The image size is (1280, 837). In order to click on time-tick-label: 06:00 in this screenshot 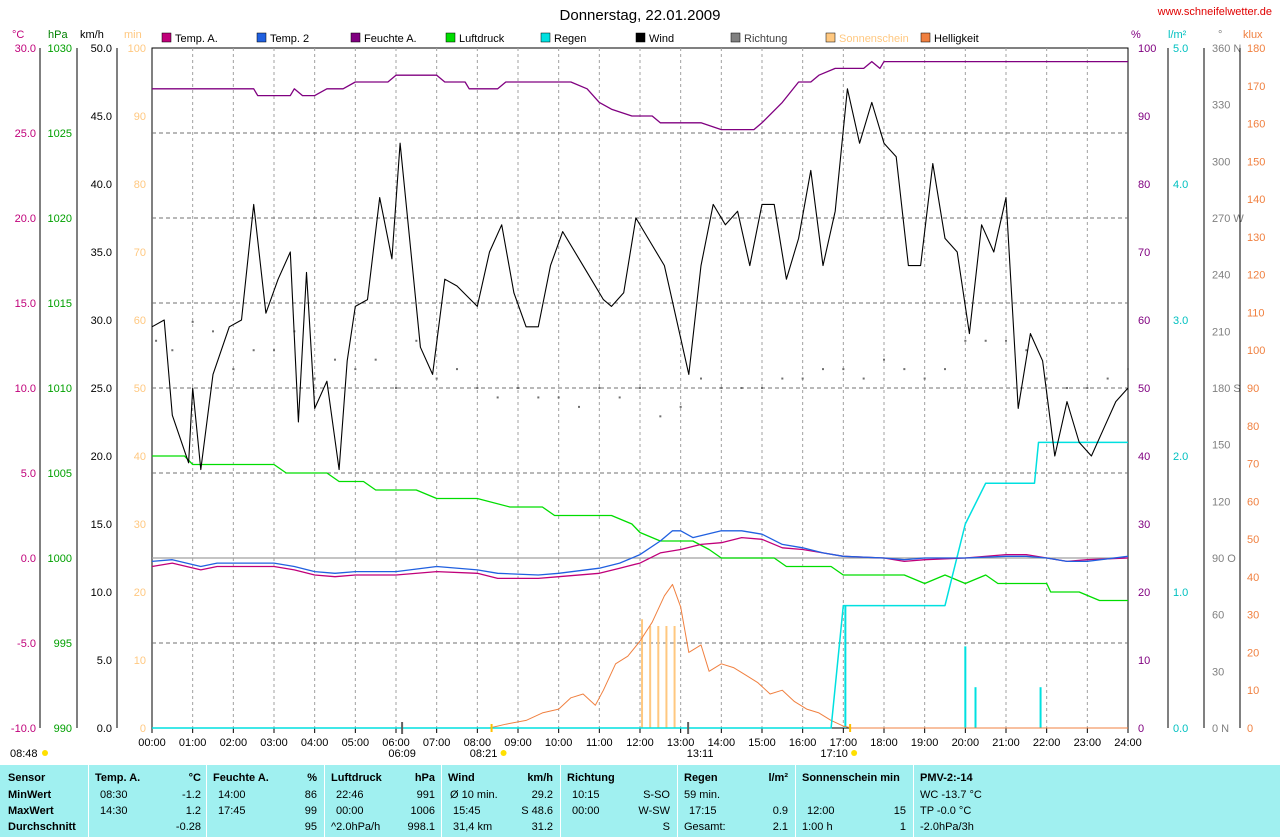, I will do `click(396, 743)`.